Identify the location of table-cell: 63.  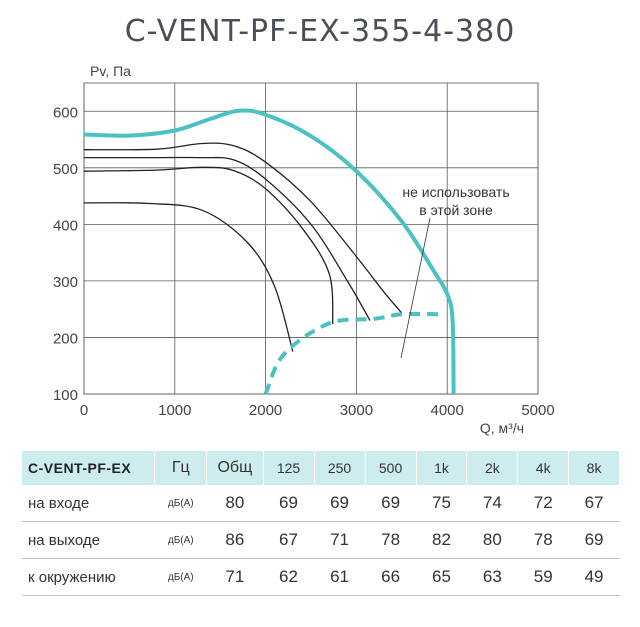
(492, 577).